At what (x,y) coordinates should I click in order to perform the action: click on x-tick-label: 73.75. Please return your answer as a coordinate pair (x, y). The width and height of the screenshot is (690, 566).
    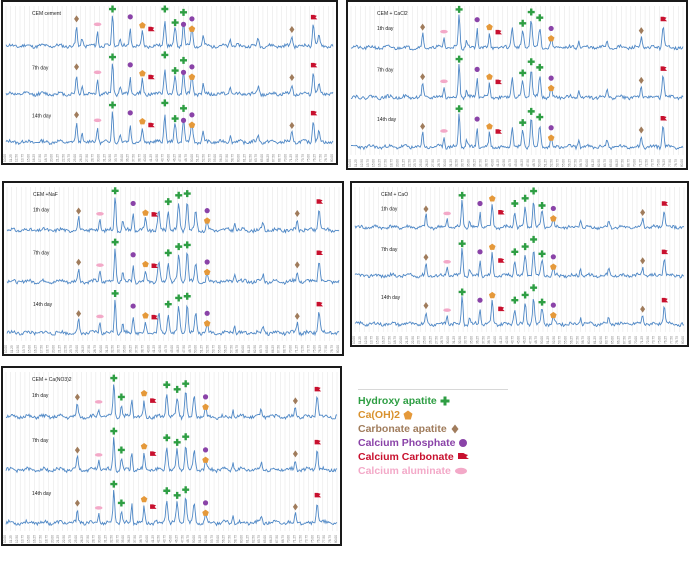
    Looking at the image, I should click on (652, 163).